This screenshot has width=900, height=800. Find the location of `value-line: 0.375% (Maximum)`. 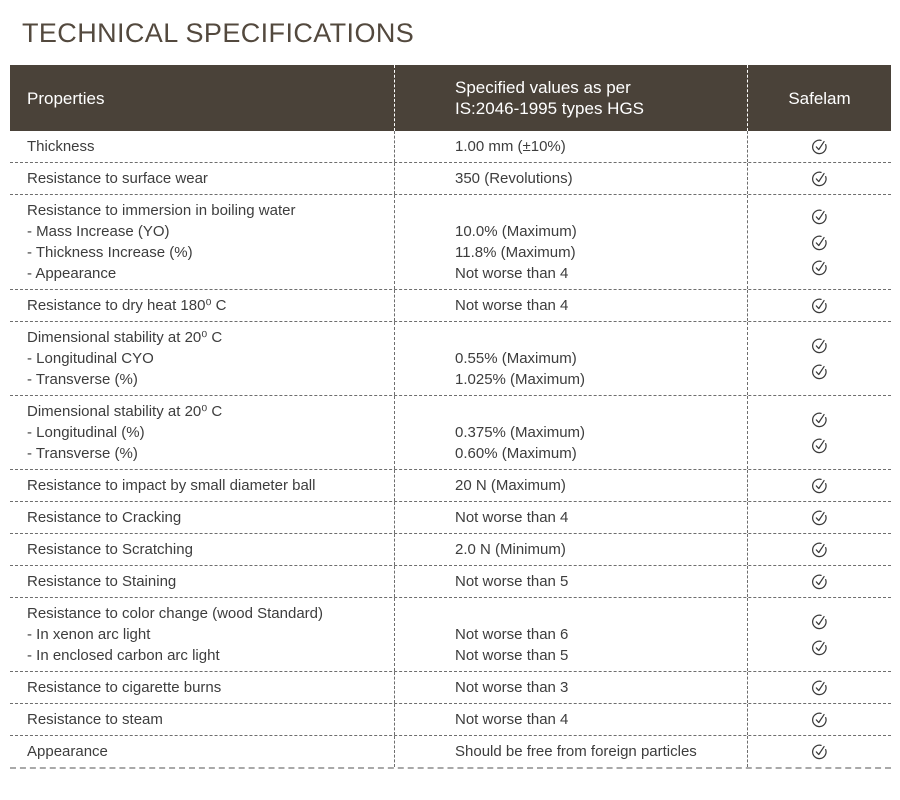

value-line: 0.375% (Maximum) is located at coordinates (520, 432).